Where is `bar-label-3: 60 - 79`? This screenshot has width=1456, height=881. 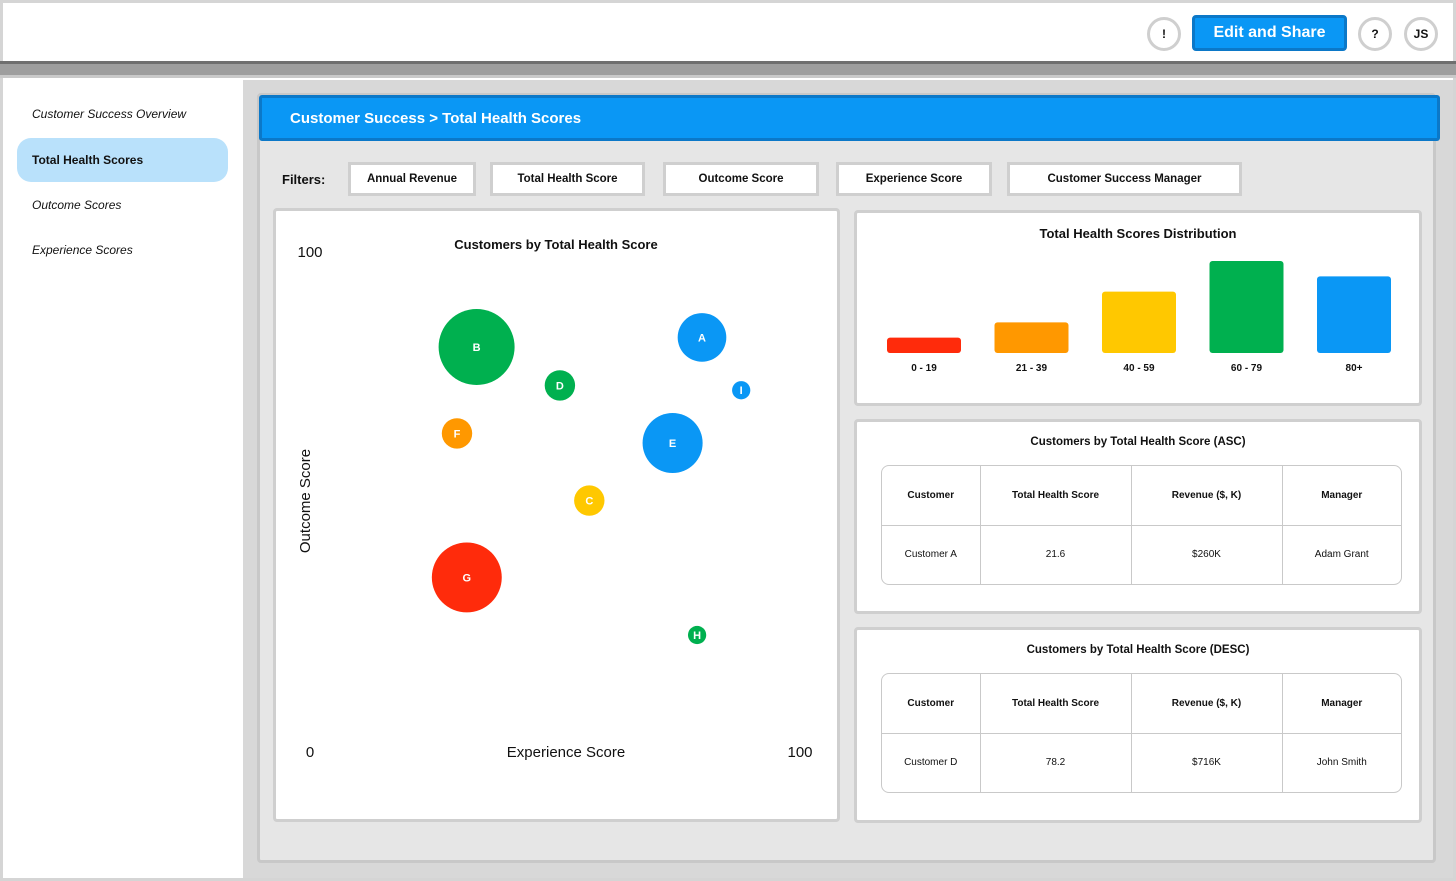 bar-label-3: 60 - 79 is located at coordinates (1247, 368).